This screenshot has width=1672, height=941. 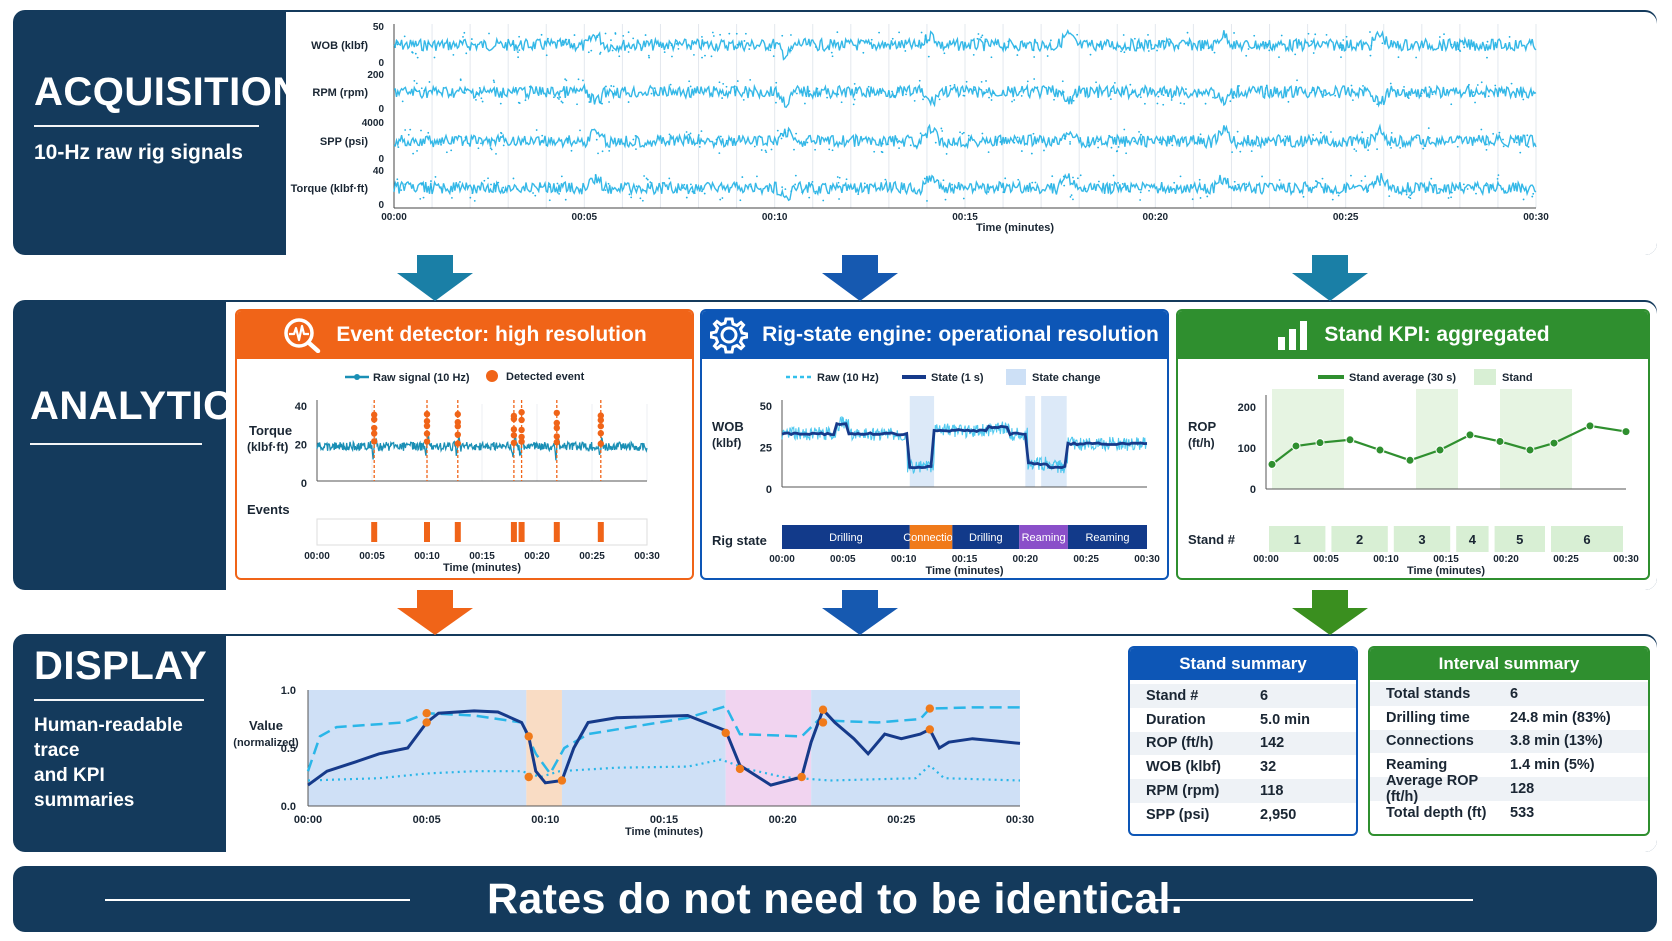 What do you see at coordinates (340, 93) in the screenshot?
I see `channel-label: RPM (rpm)` at bounding box center [340, 93].